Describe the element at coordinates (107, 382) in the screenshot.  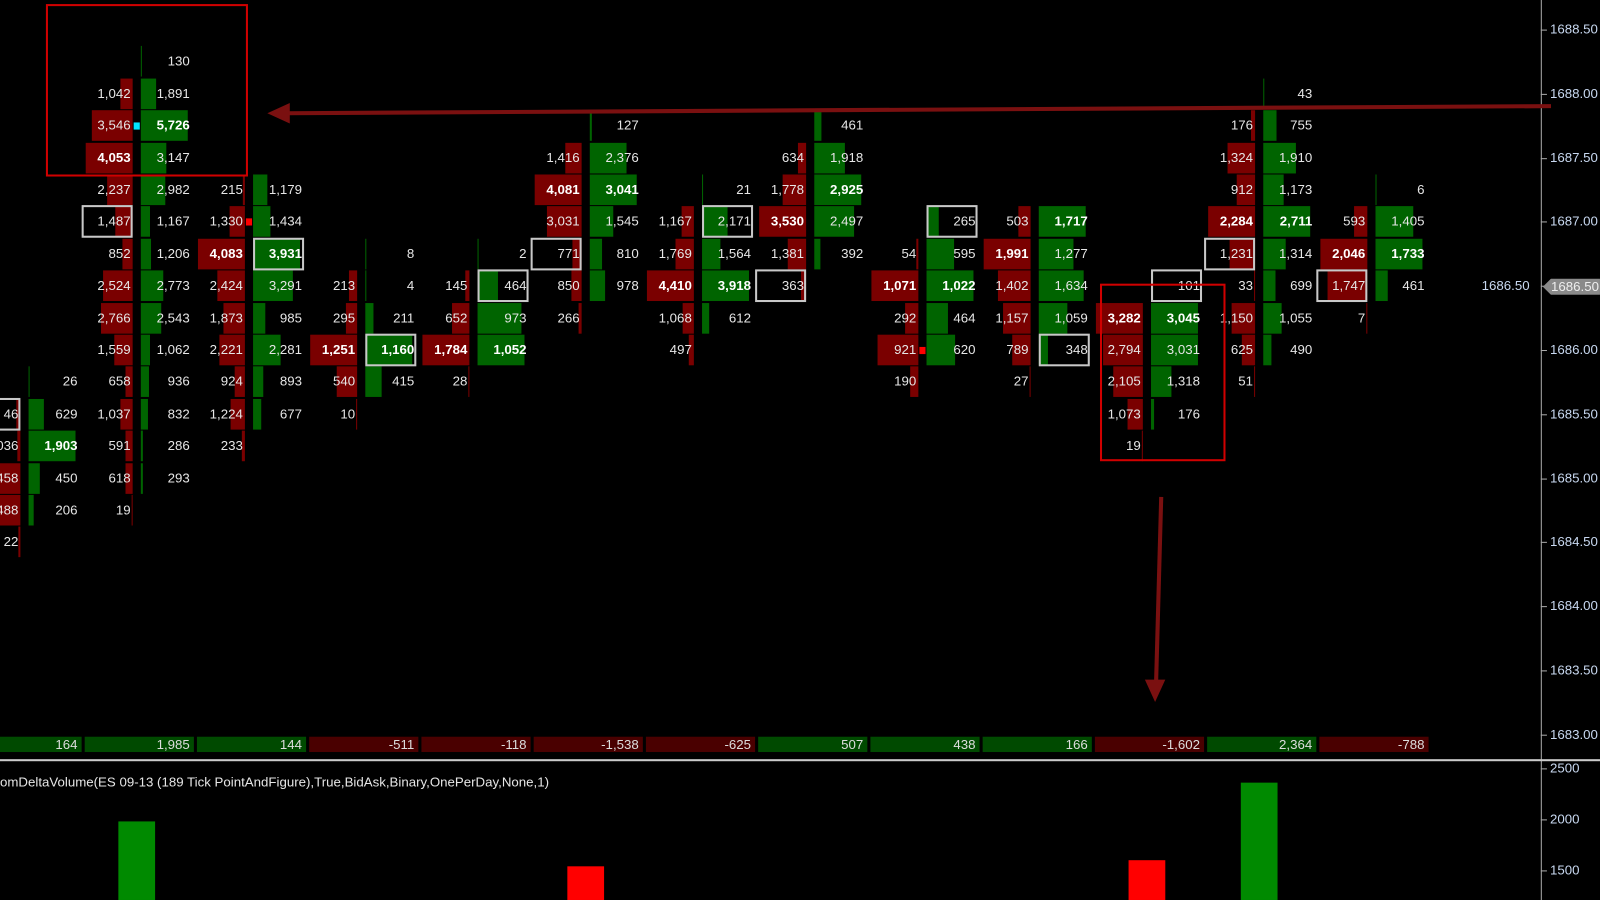
I see `bid-cell: 658` at that location.